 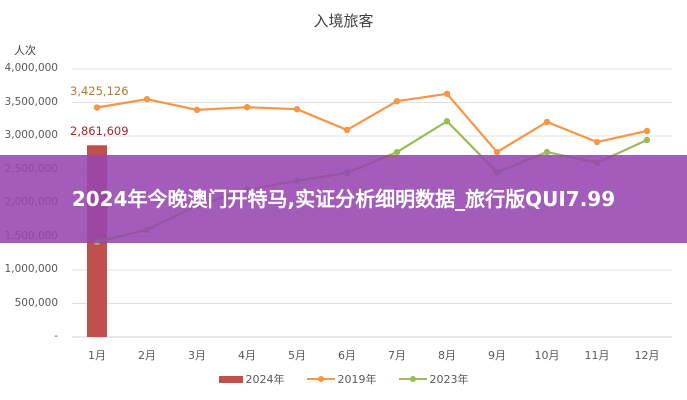 What do you see at coordinates (31, 68) in the screenshot?
I see `y-tick-label: 4,000,000` at bounding box center [31, 68].